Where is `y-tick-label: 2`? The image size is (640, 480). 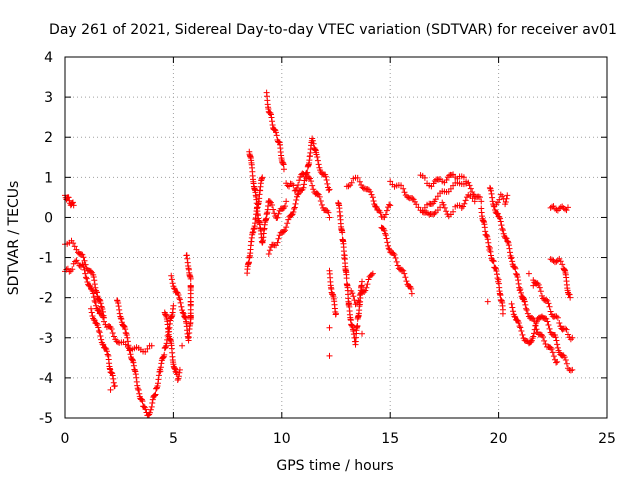 y-tick-label: 2 is located at coordinates (48, 138).